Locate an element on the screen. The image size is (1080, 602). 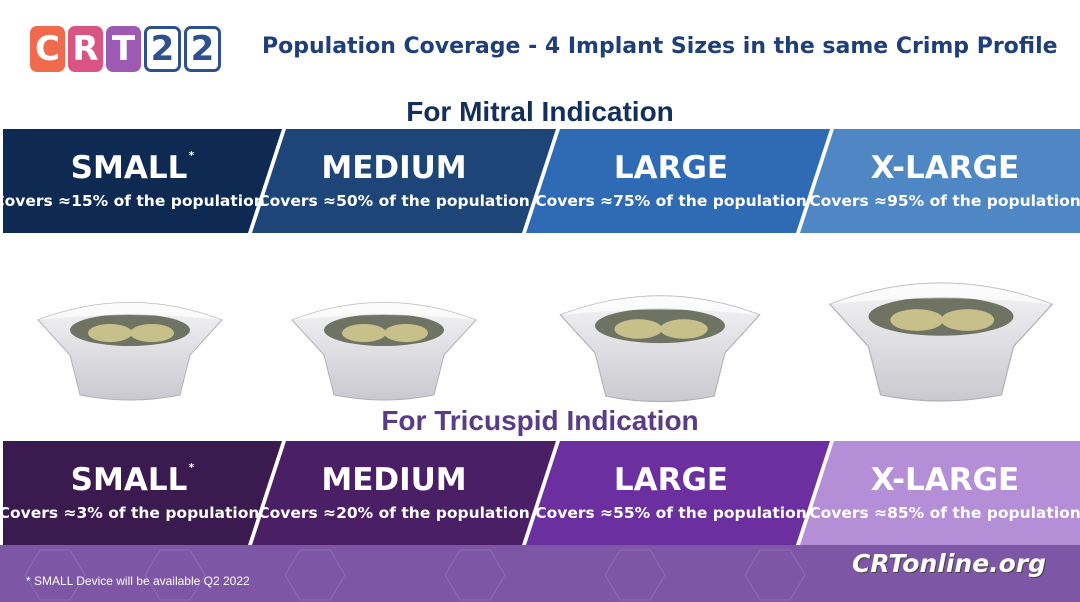
tricuspid-tile-bg-large is located at coordinates (678, 493).